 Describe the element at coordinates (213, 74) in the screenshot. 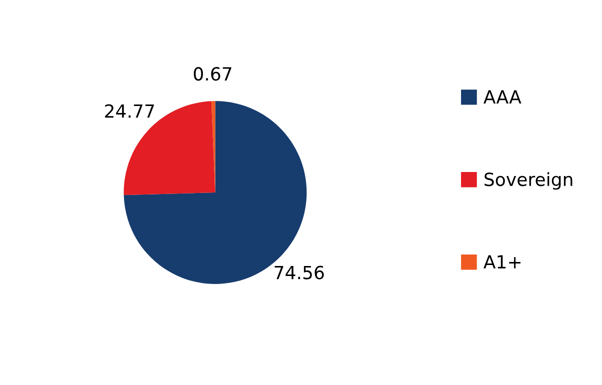

I see `data-label: 0.67` at that location.